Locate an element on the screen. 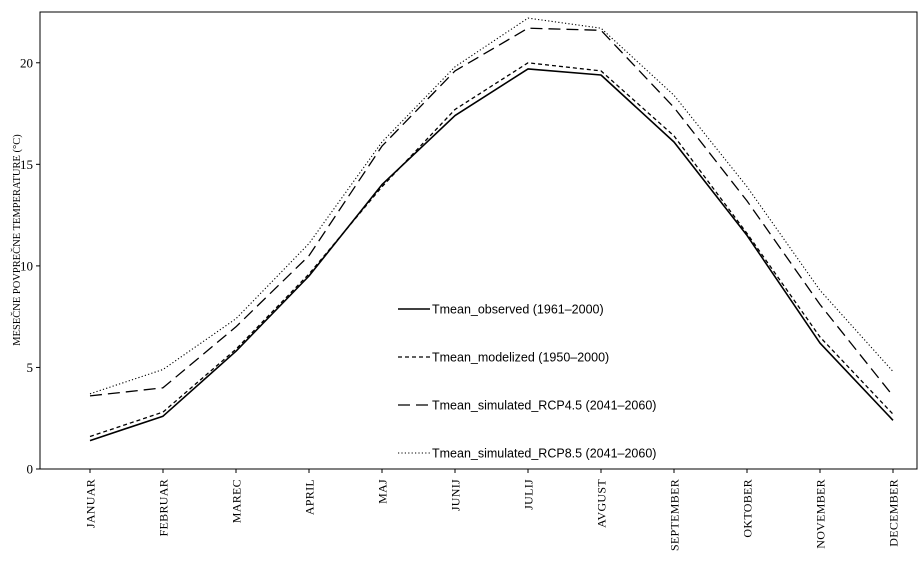  x-tick-label: JULIJ is located at coordinates (529, 494).